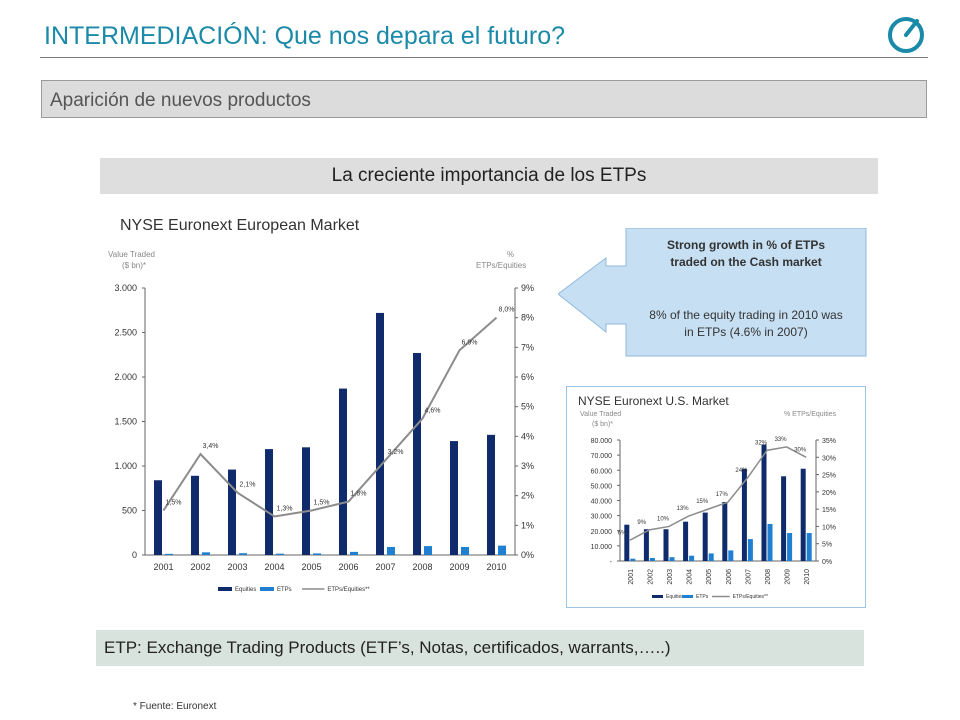 The width and height of the screenshot is (960, 720). I want to click on section-heading: La creciente importancia de los ETPs, so click(489, 175).